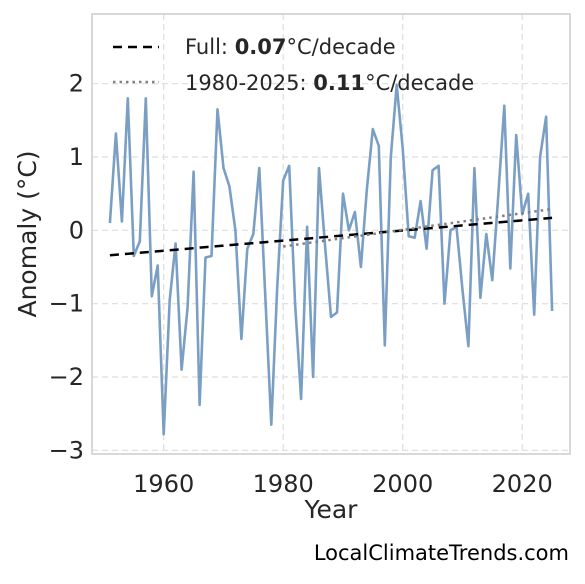 This screenshot has width=585, height=584. I want to click on y-axis-label: Anomaly (°C), so click(27, 233).